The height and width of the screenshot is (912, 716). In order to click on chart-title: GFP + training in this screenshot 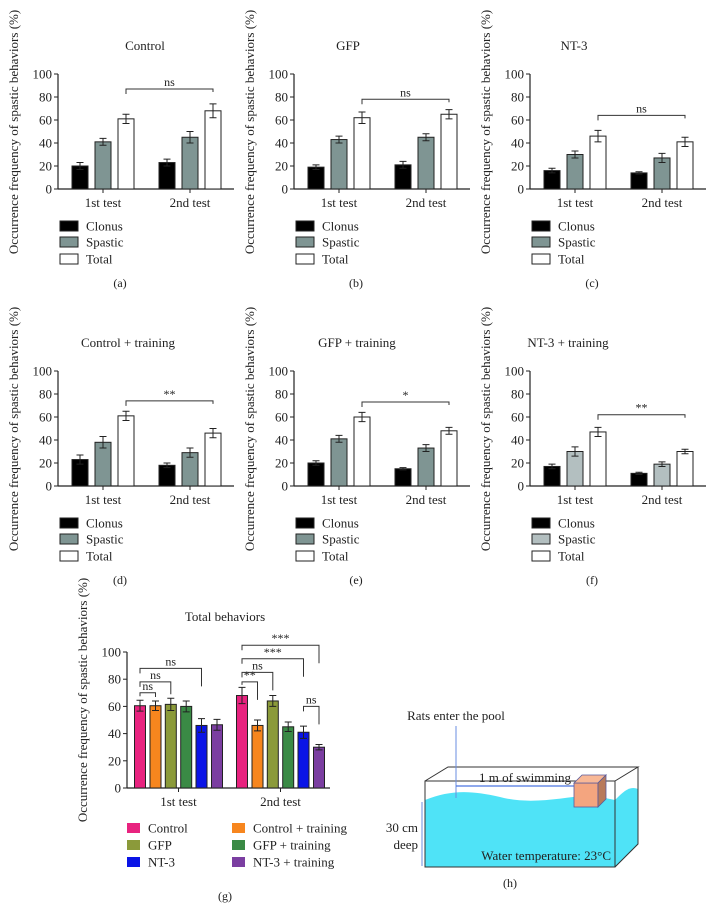, I will do `click(357, 342)`.